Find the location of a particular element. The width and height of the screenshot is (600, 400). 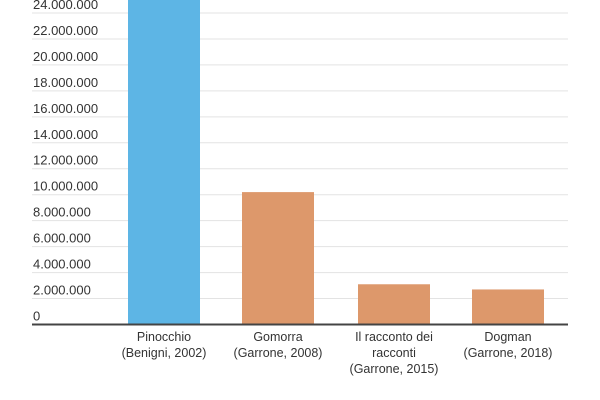

y-tick-label: 22.000.000 is located at coordinates (65, 30).